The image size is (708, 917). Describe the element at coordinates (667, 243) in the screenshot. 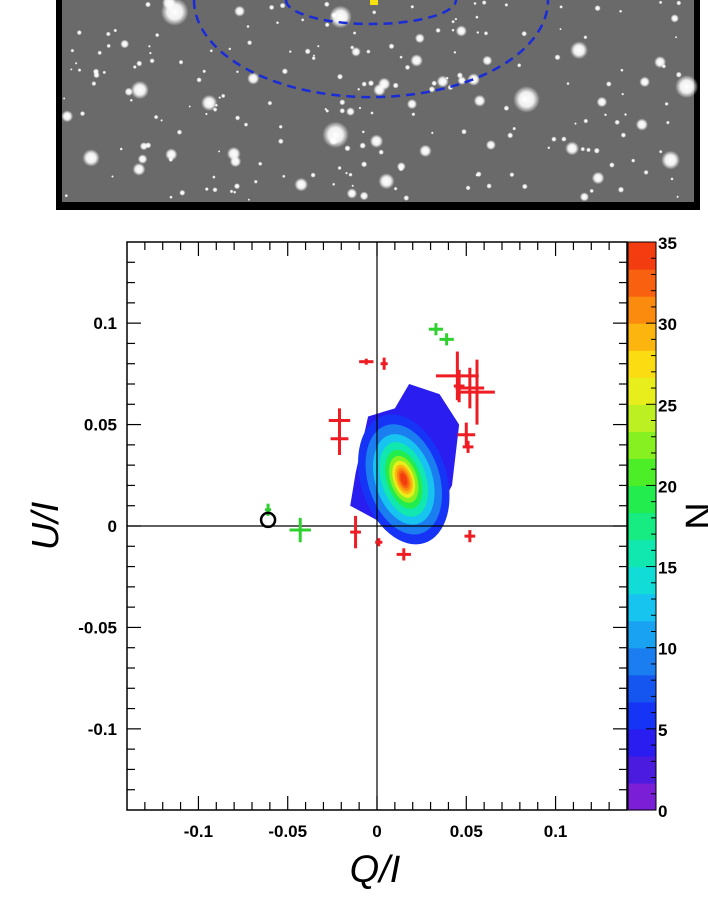

I see `colorbar-tick-label: 35` at that location.